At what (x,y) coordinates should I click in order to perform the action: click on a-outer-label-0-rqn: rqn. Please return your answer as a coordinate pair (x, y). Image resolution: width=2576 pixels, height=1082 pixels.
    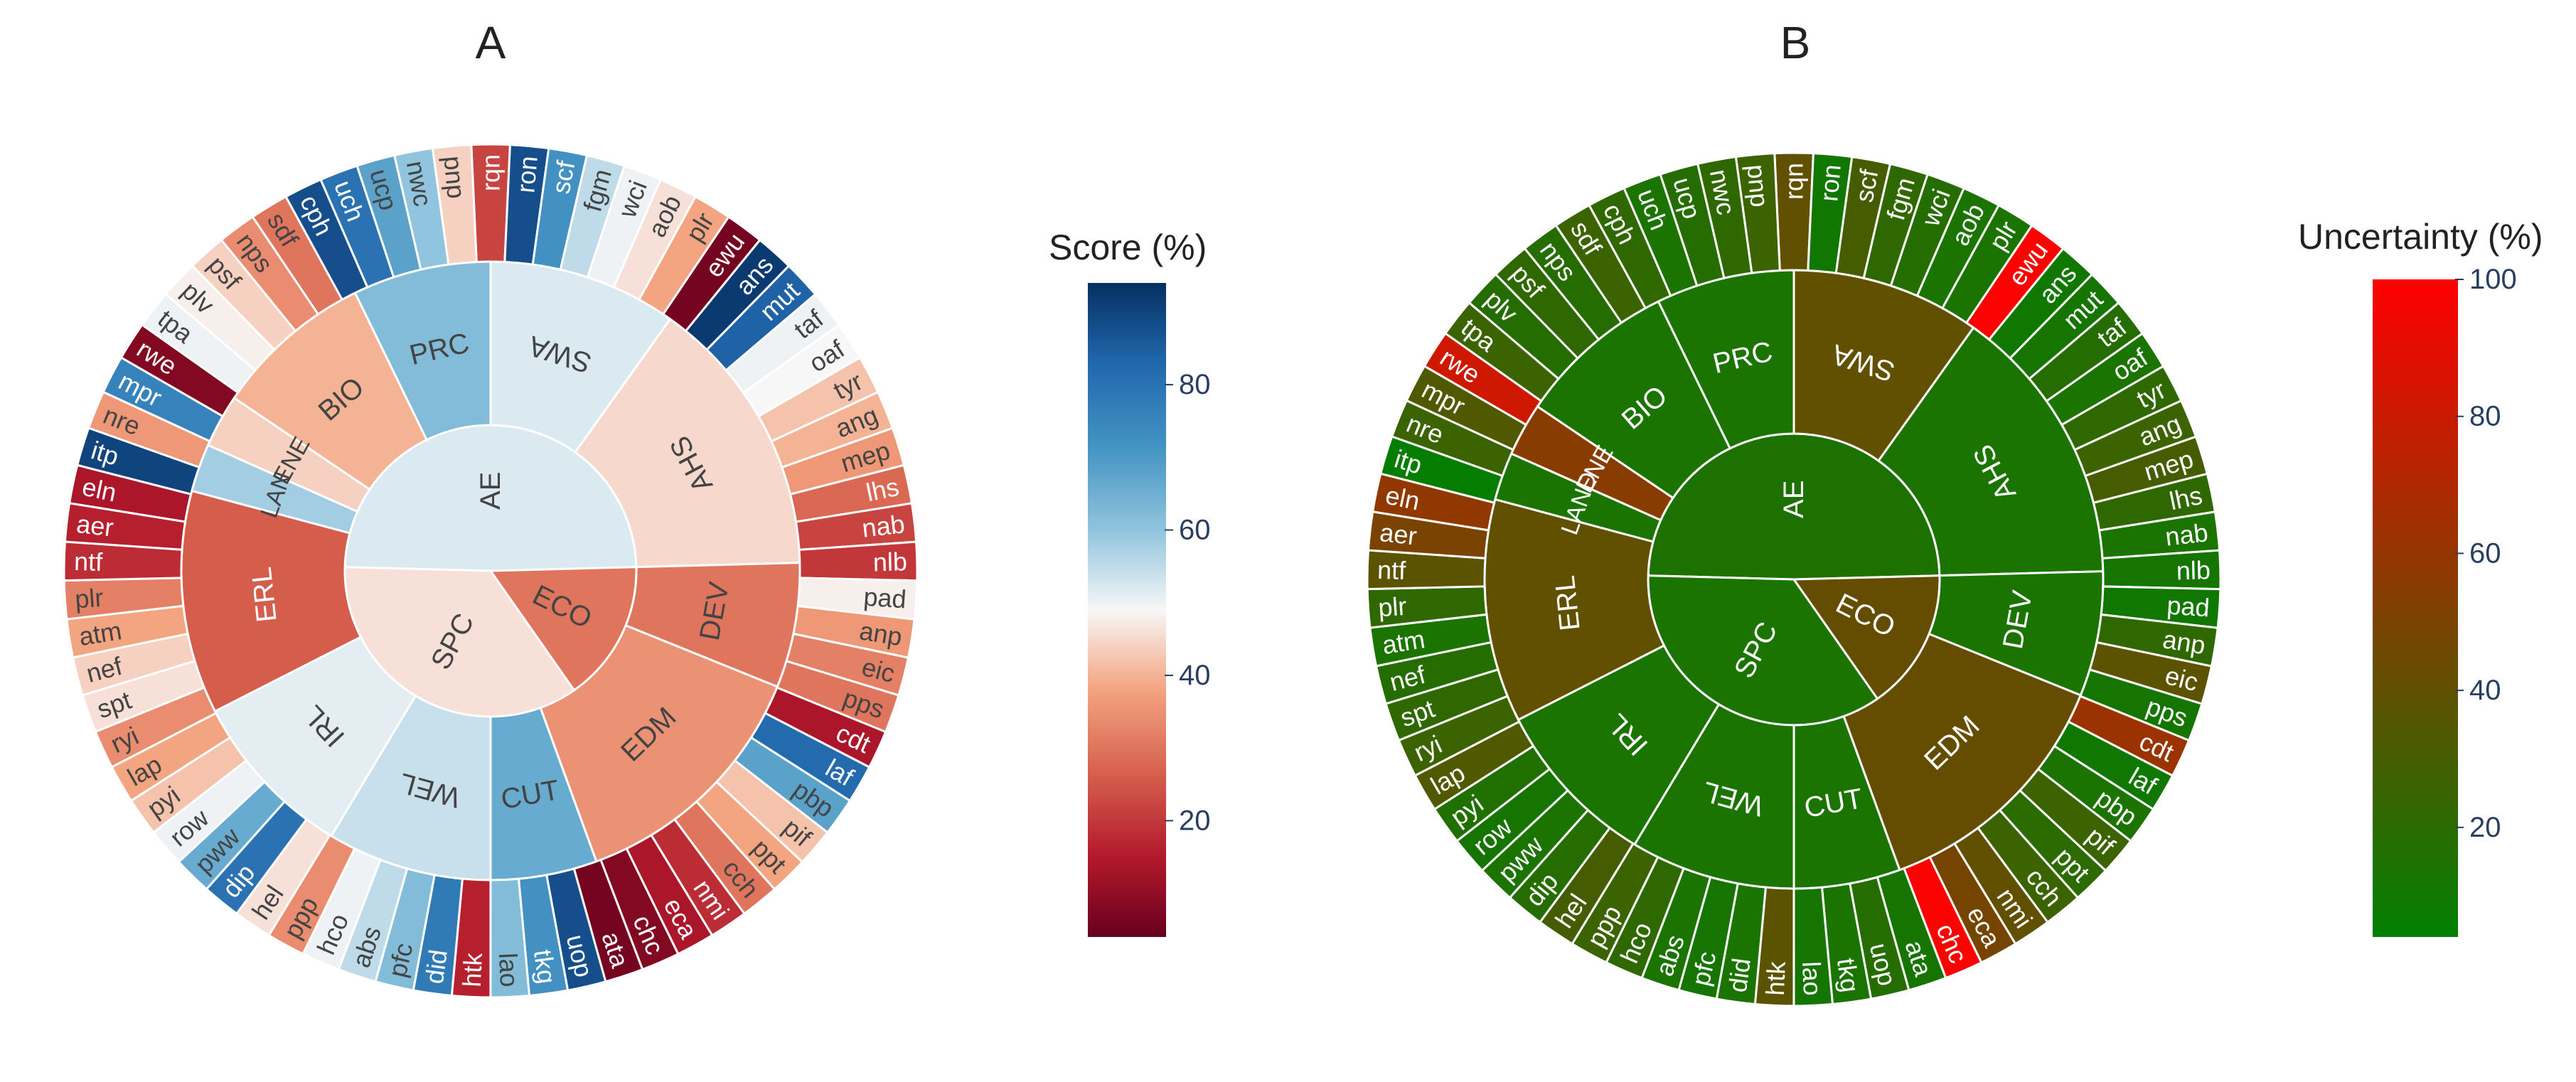
    Looking at the image, I should click on (491, 172).